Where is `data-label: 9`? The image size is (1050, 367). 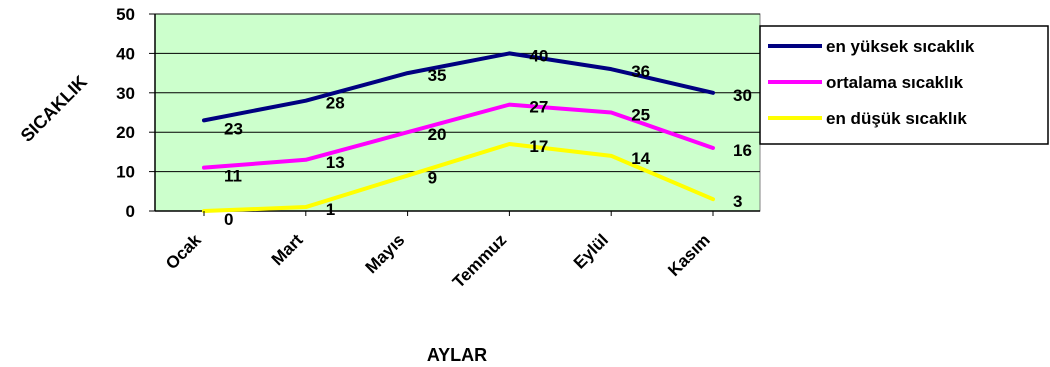
data-label: 9 is located at coordinates (432, 178).